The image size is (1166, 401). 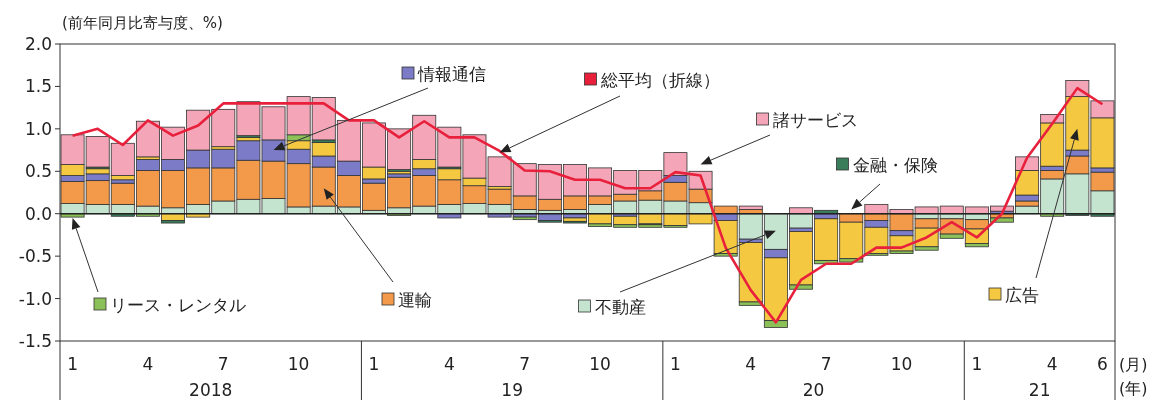 What do you see at coordinates (512, 390) in the screenshot?
I see `text: 19` at bounding box center [512, 390].